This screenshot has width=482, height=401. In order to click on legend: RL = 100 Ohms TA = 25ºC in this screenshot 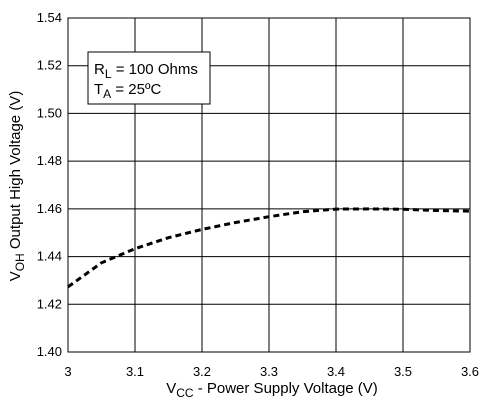, I will do `click(149, 78)`.